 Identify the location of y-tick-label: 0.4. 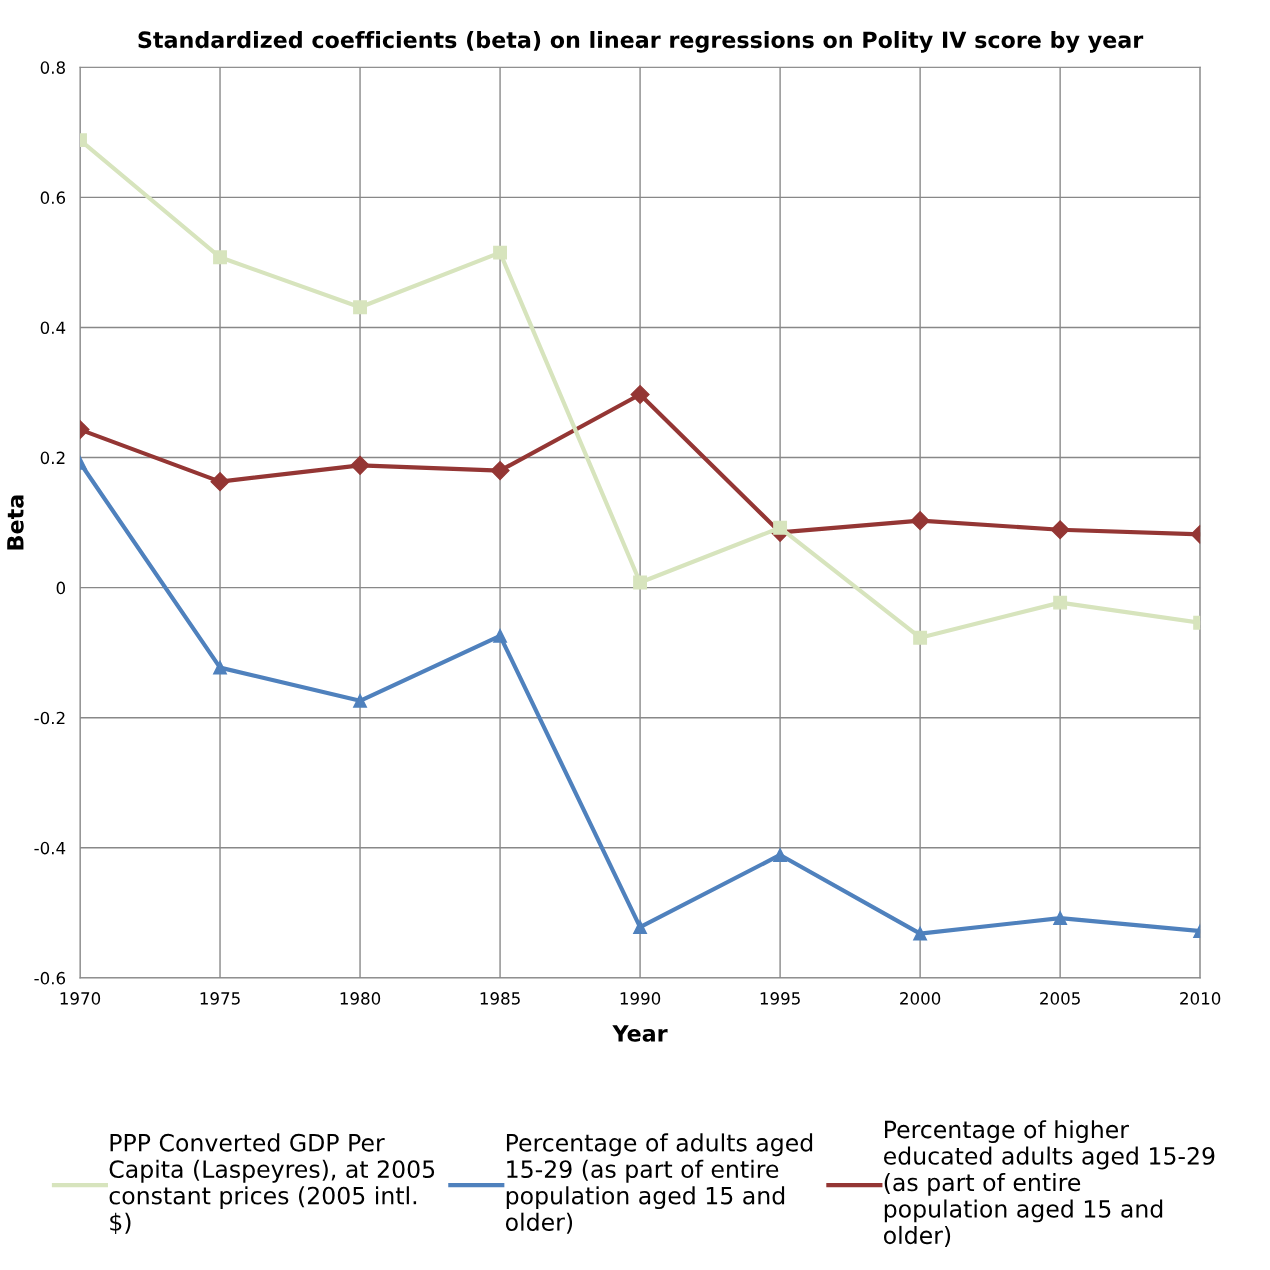
(53, 328).